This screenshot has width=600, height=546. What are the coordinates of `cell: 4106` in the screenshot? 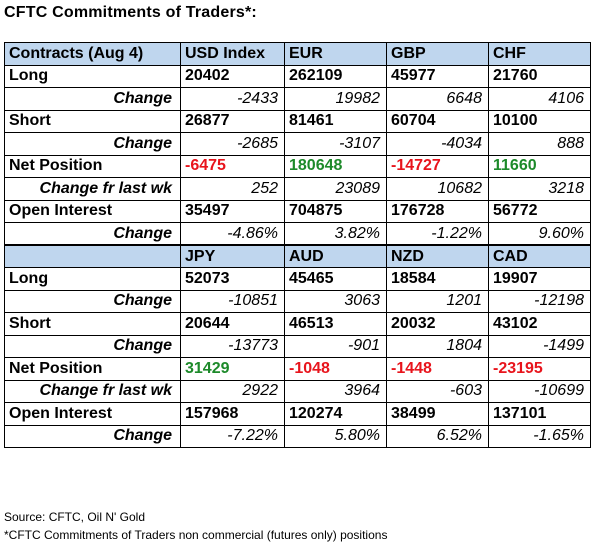 It's located at (539, 99).